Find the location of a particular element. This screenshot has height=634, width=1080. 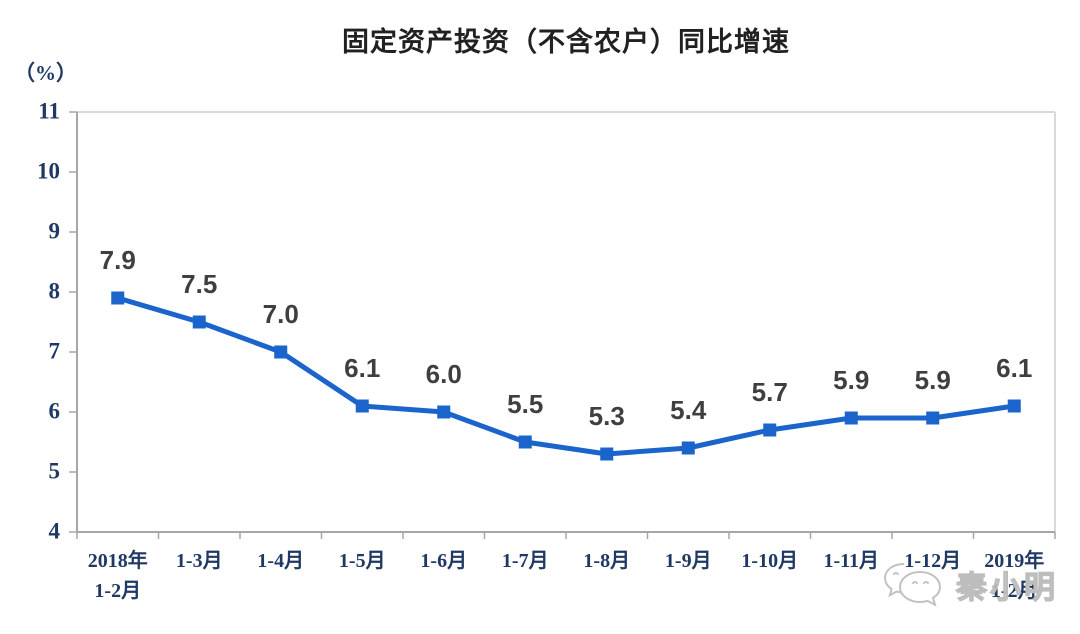

y-axis-tick-label: 8 is located at coordinates (54, 291).